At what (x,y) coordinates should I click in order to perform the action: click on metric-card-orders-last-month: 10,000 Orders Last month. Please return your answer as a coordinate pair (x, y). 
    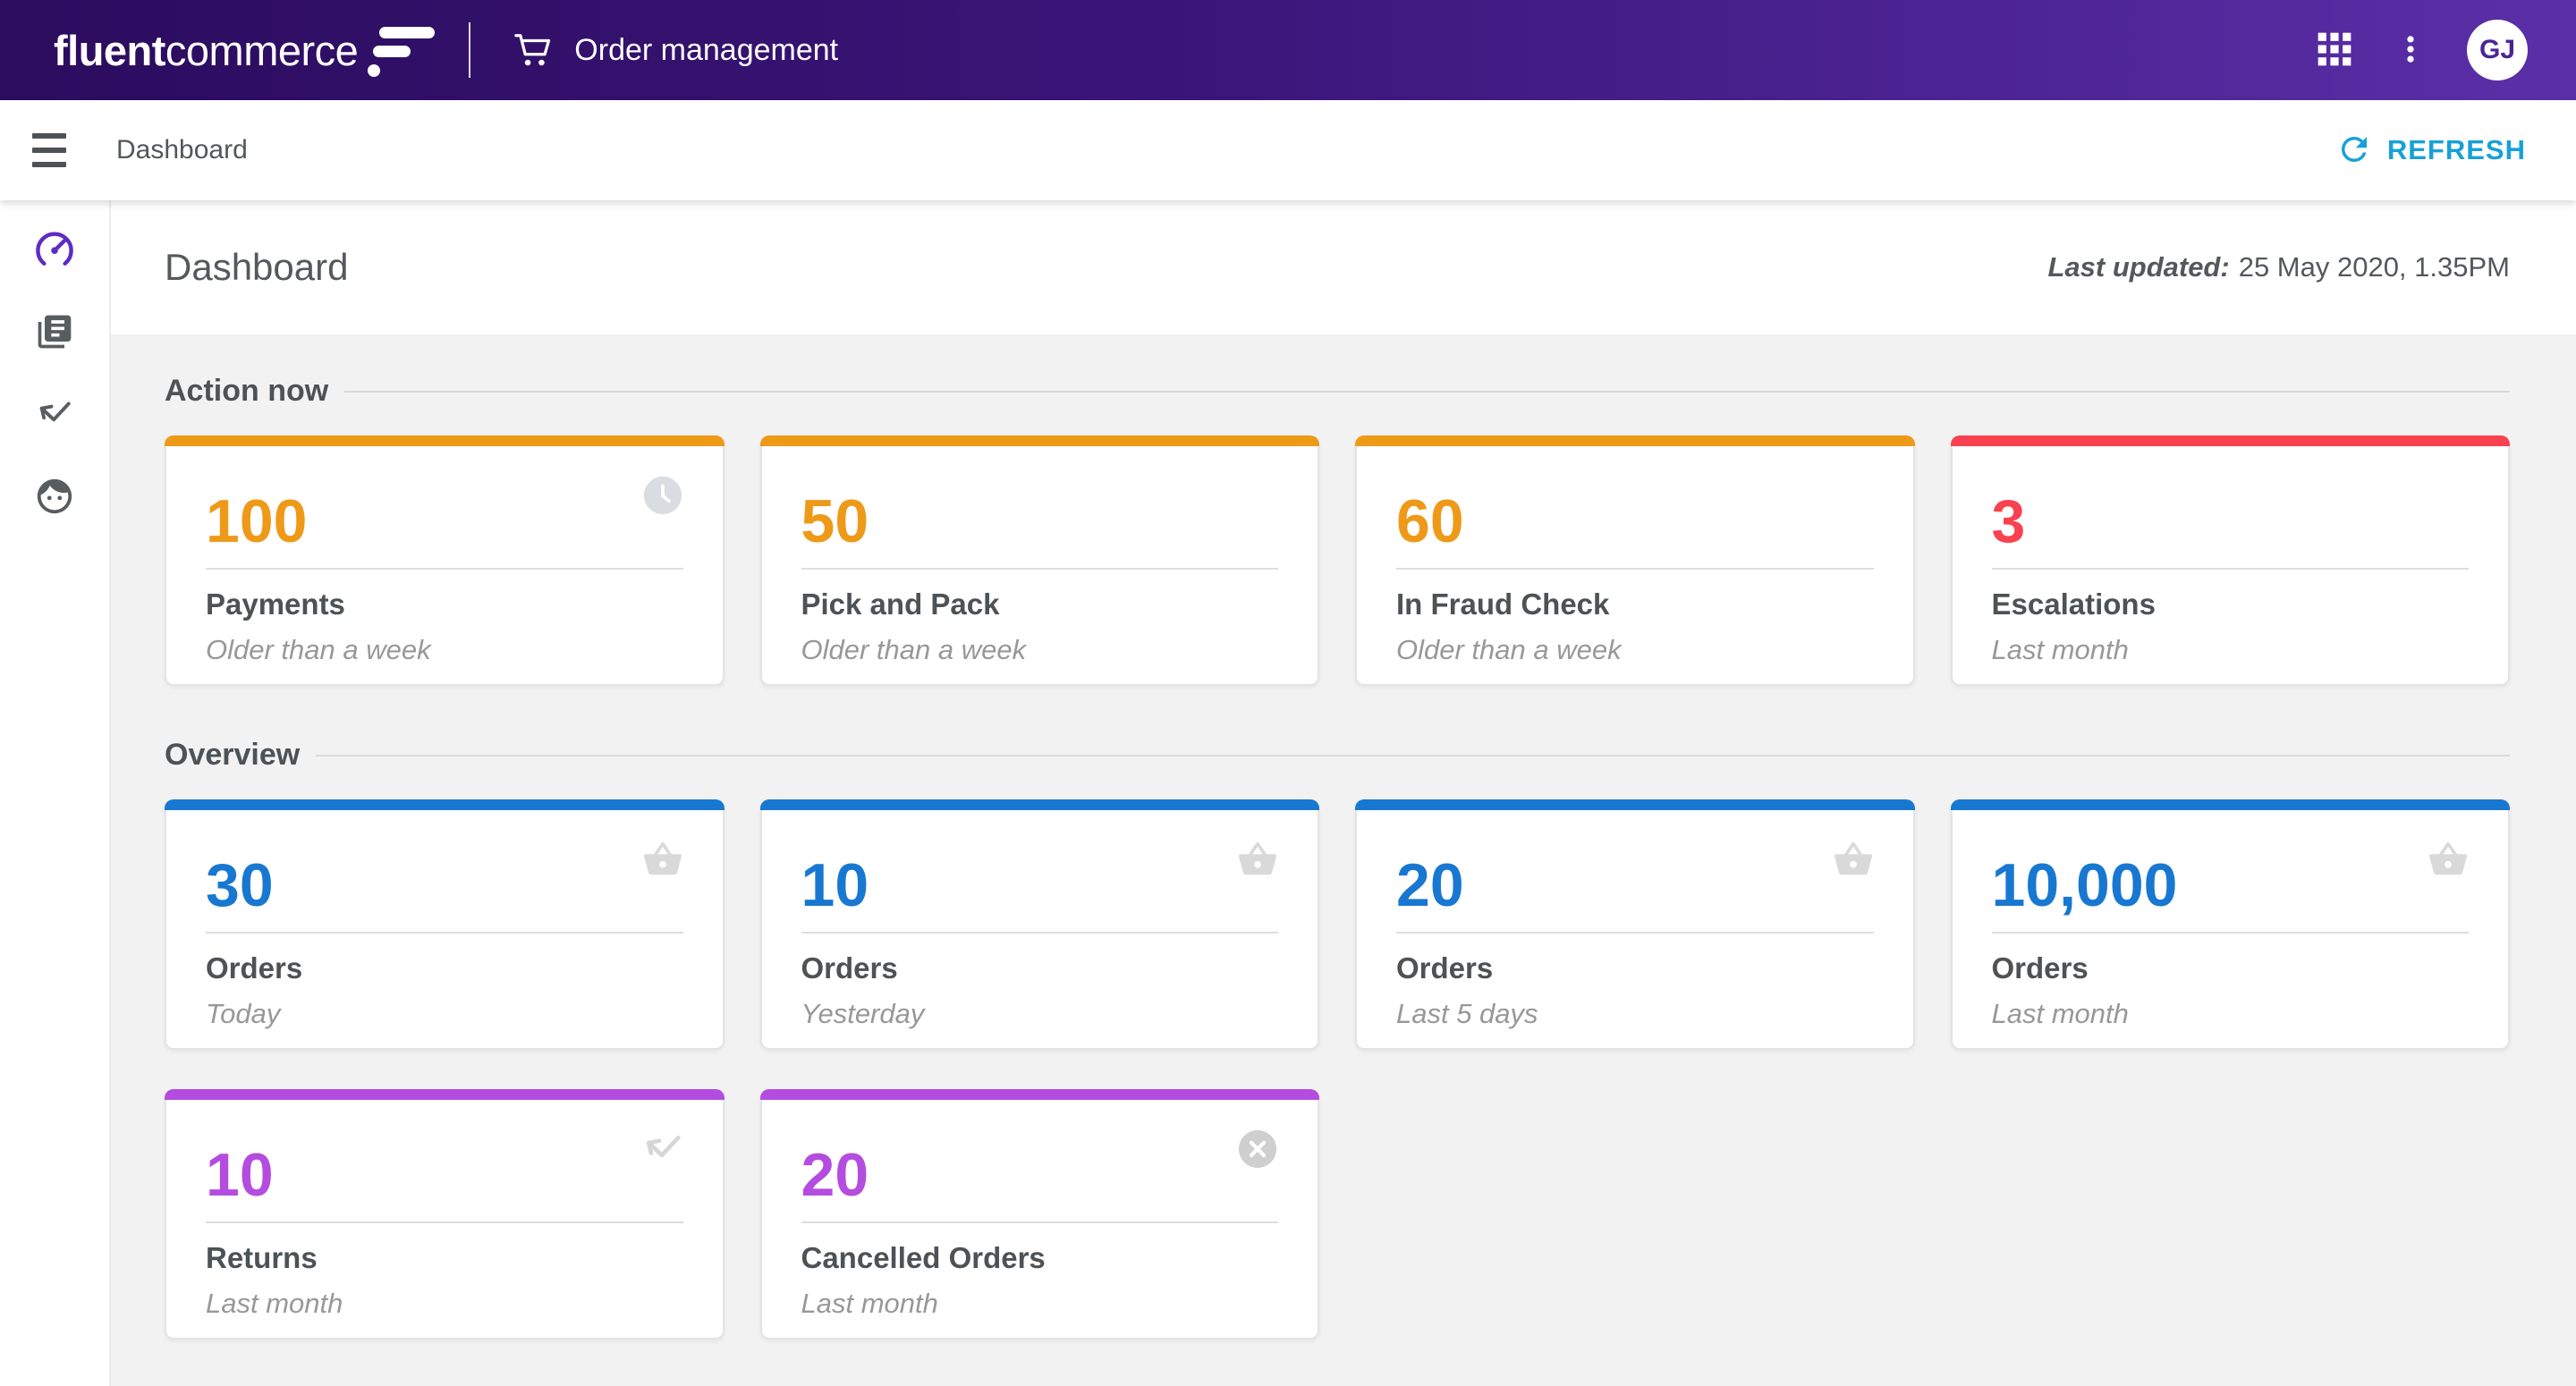
    Looking at the image, I should click on (2230, 924).